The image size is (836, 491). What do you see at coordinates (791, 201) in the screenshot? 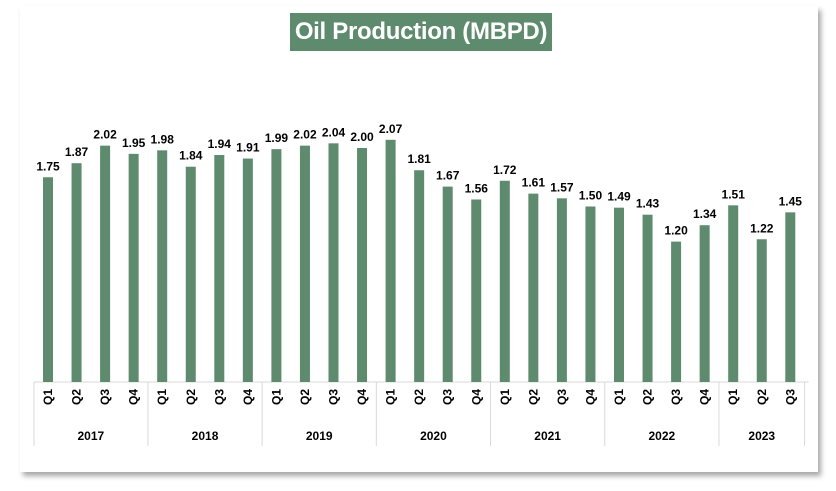
I see `data-label: 1.45` at bounding box center [791, 201].